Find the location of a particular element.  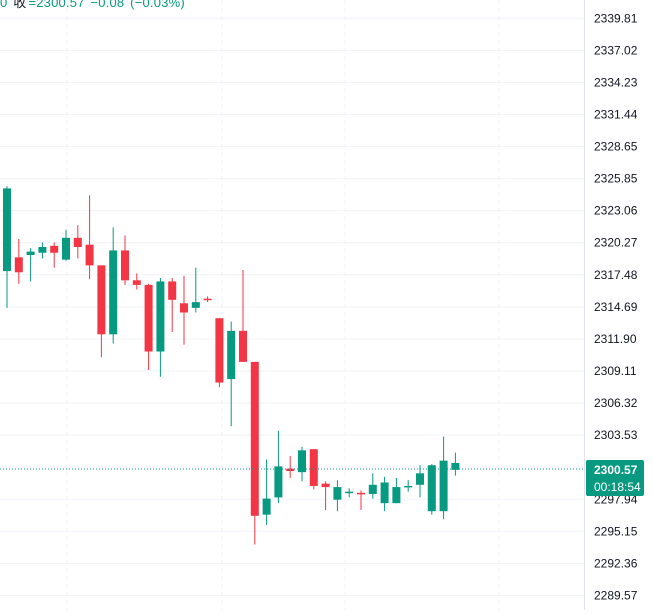

price-tick-label: 2317.48 is located at coordinates (616, 275).